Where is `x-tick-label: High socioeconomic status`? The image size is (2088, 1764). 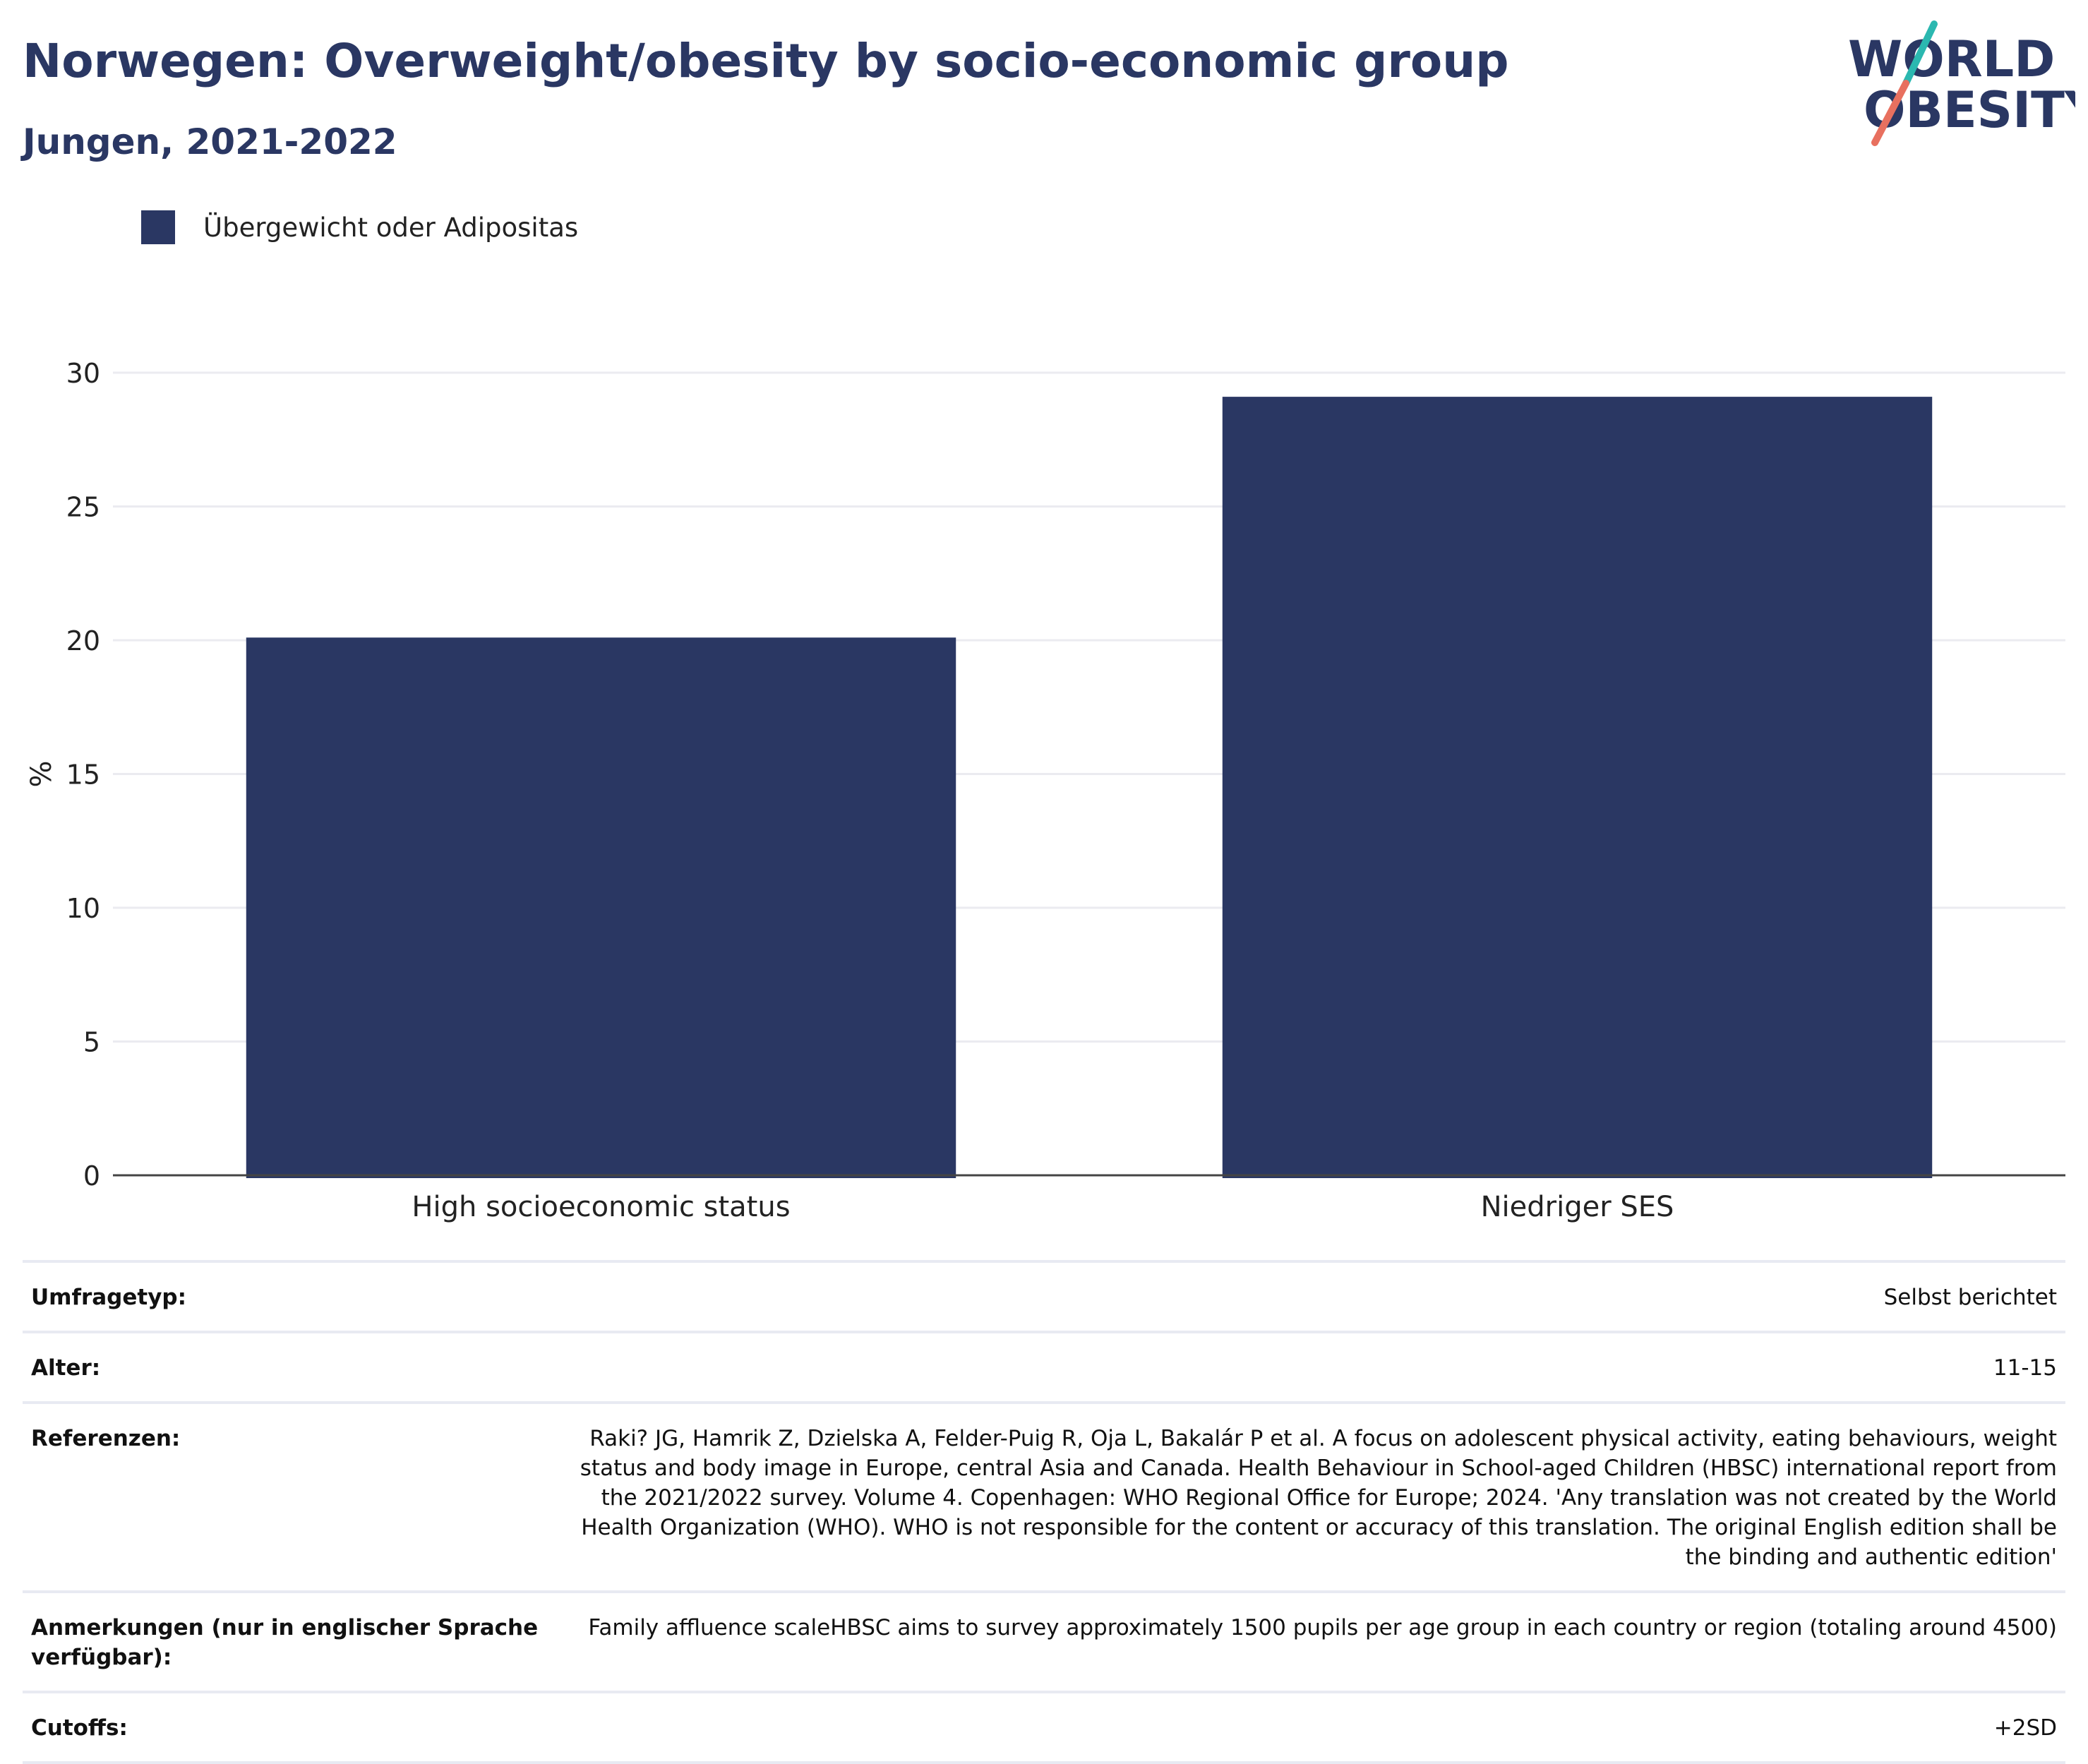
x-tick-label: High socioeconomic status is located at coordinates (601, 1207).